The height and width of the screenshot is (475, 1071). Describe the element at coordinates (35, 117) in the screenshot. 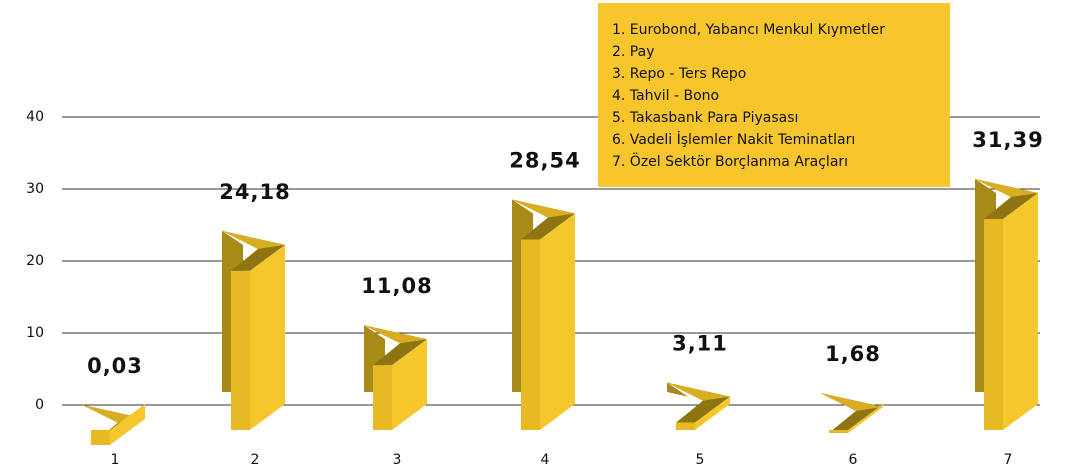

I see `y-tick-label: 40` at that location.